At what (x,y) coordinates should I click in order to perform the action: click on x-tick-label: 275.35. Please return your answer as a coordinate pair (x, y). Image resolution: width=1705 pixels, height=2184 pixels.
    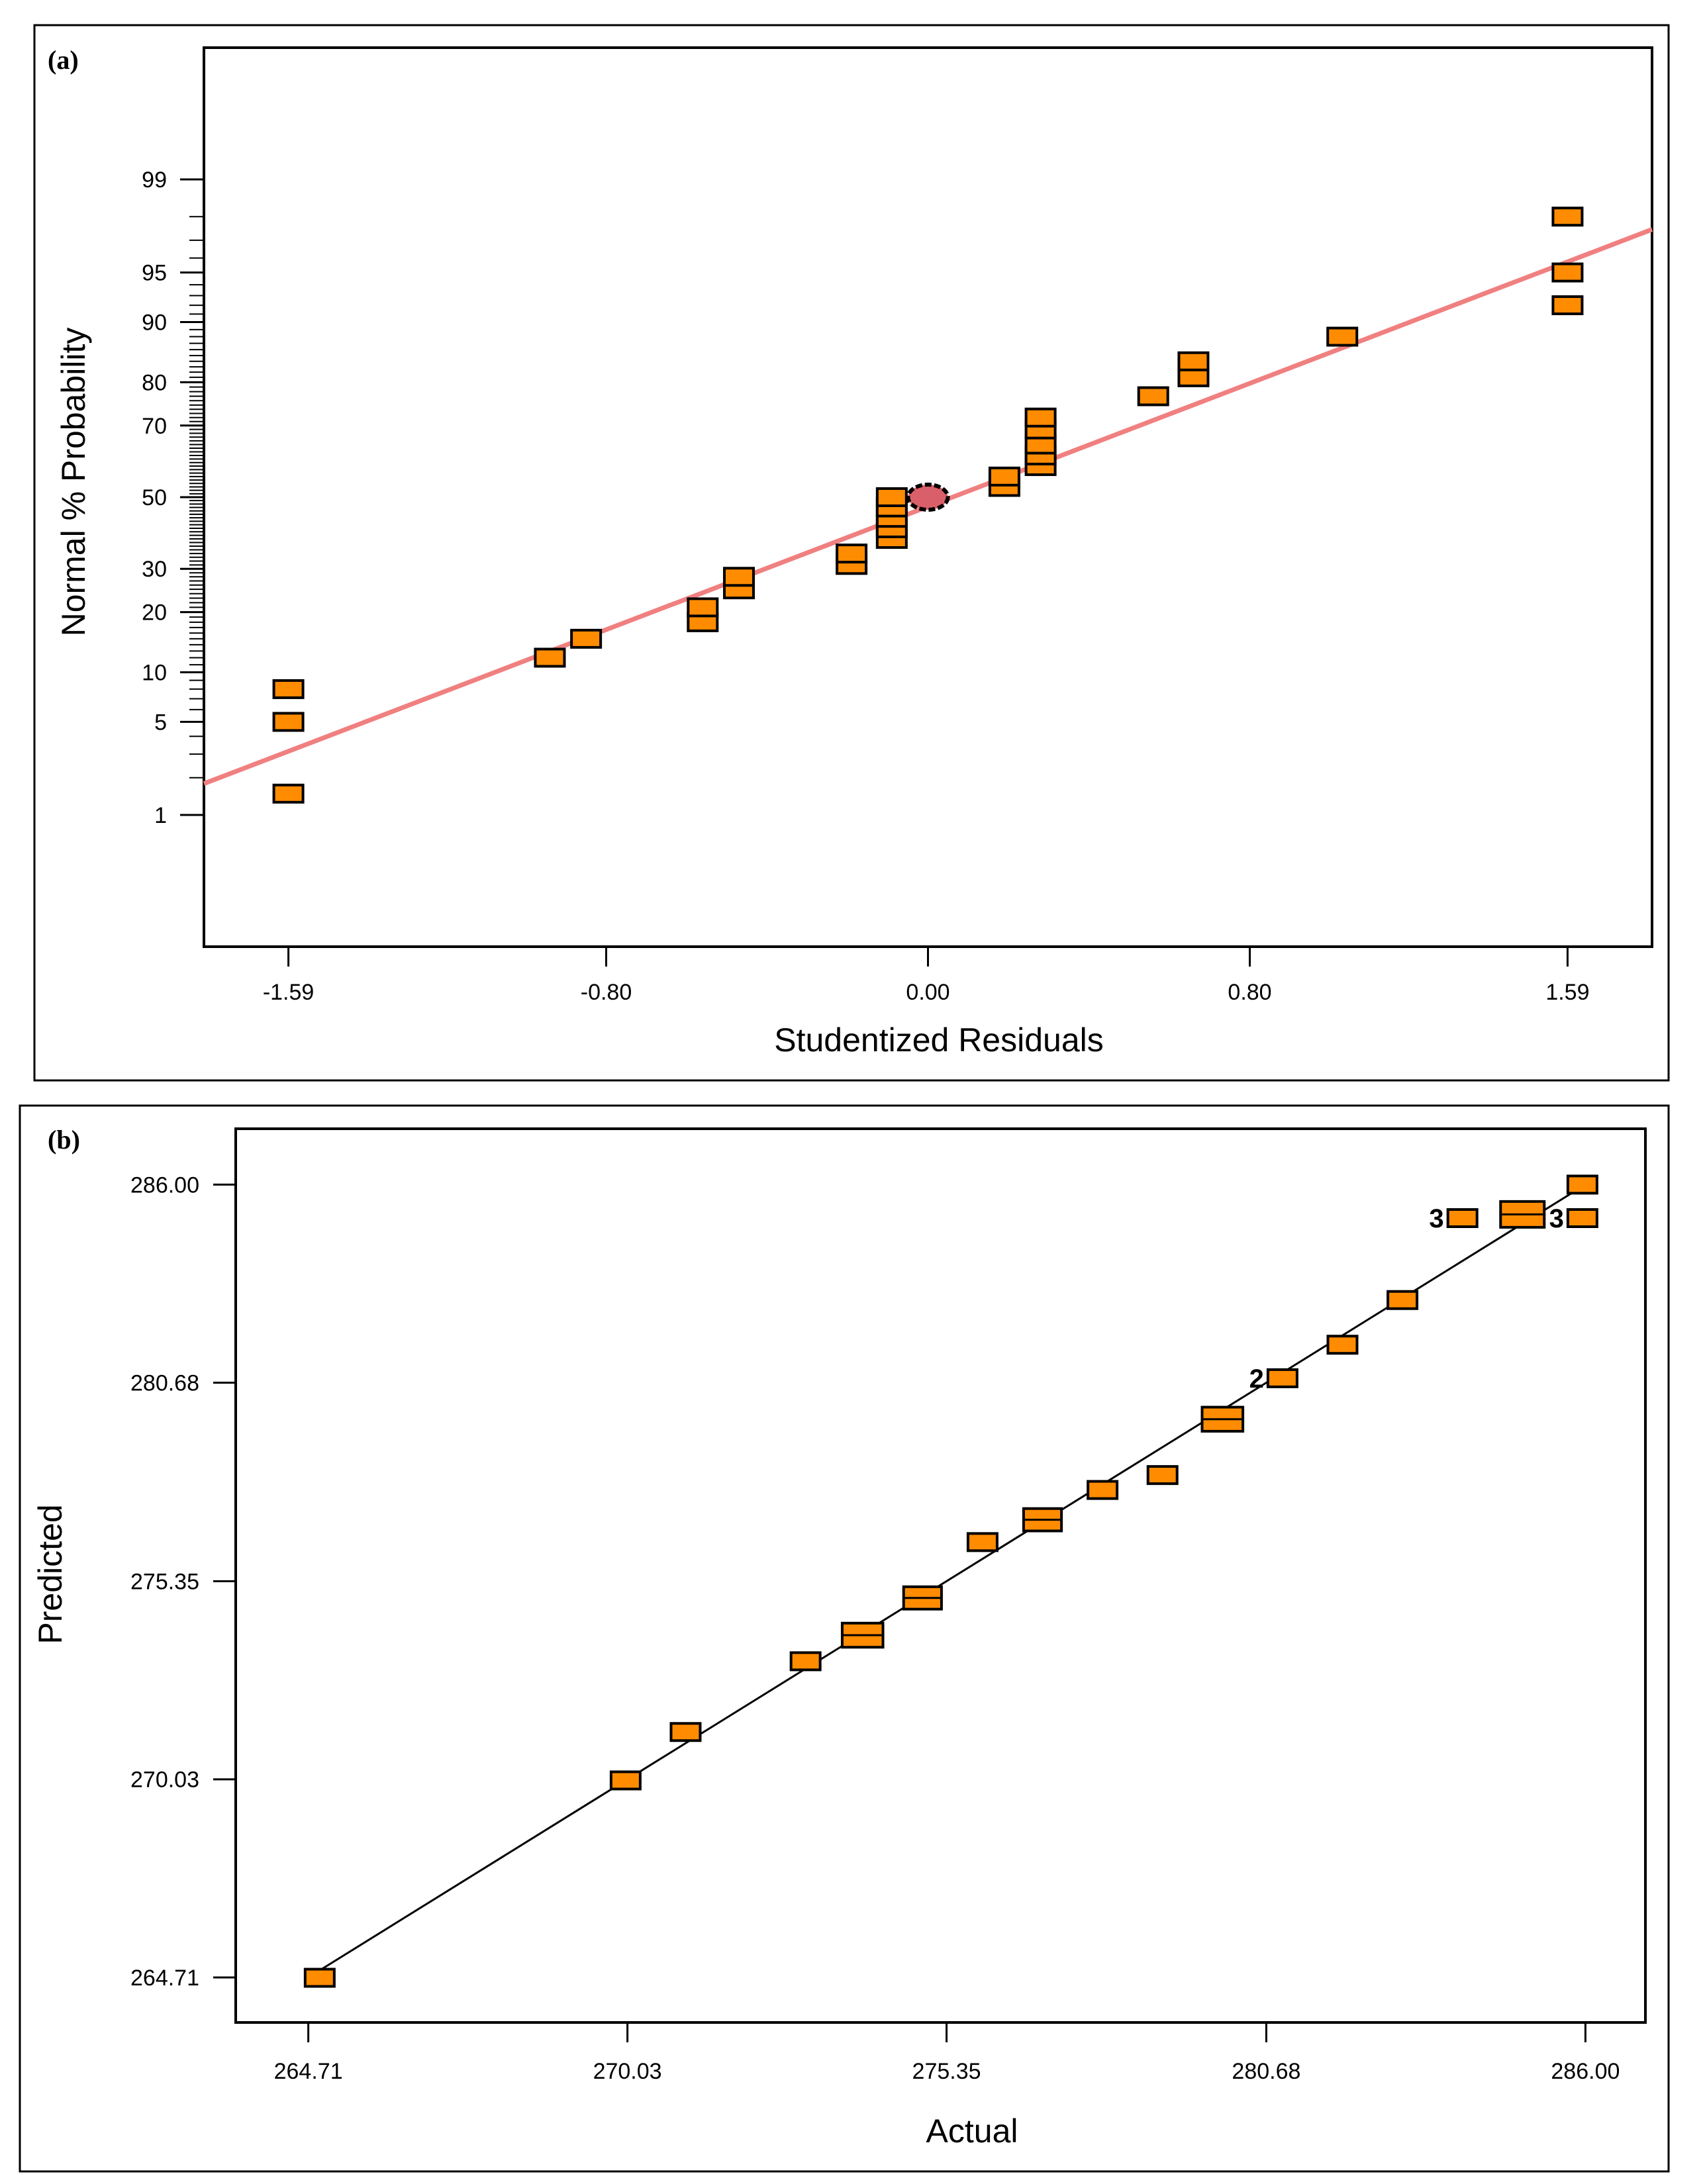
    Looking at the image, I should click on (946, 2071).